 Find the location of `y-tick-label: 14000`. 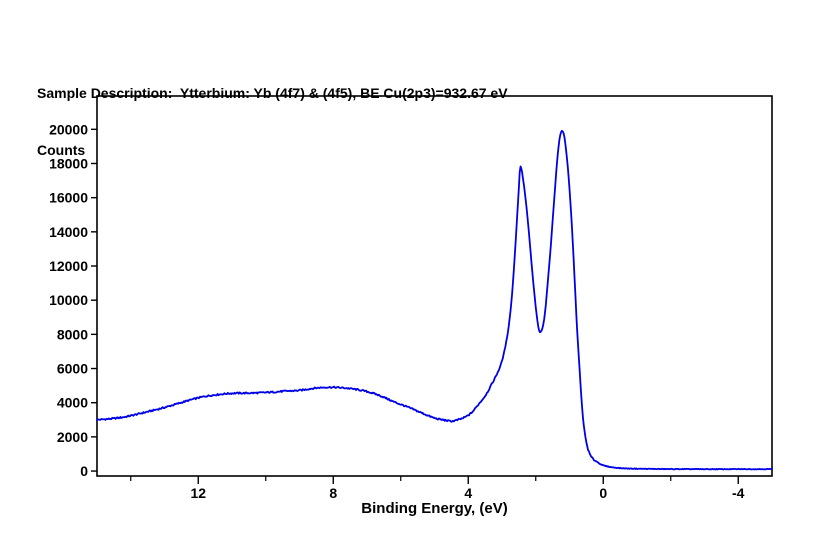

y-tick-label: 14000 is located at coordinates (68, 232).